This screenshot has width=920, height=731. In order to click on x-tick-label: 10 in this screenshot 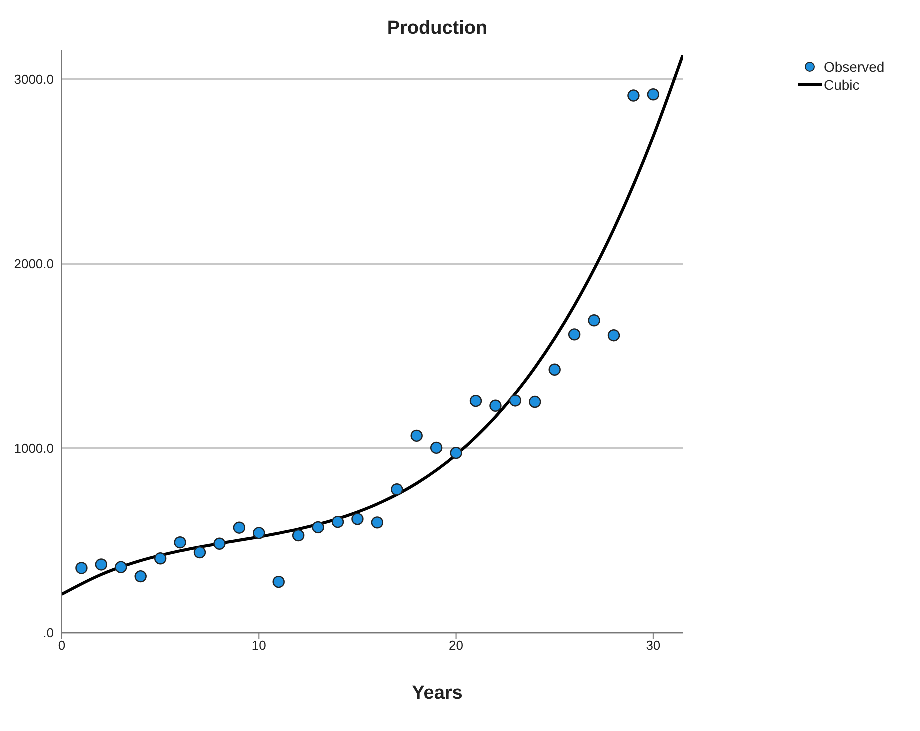, I will do `click(259, 646)`.